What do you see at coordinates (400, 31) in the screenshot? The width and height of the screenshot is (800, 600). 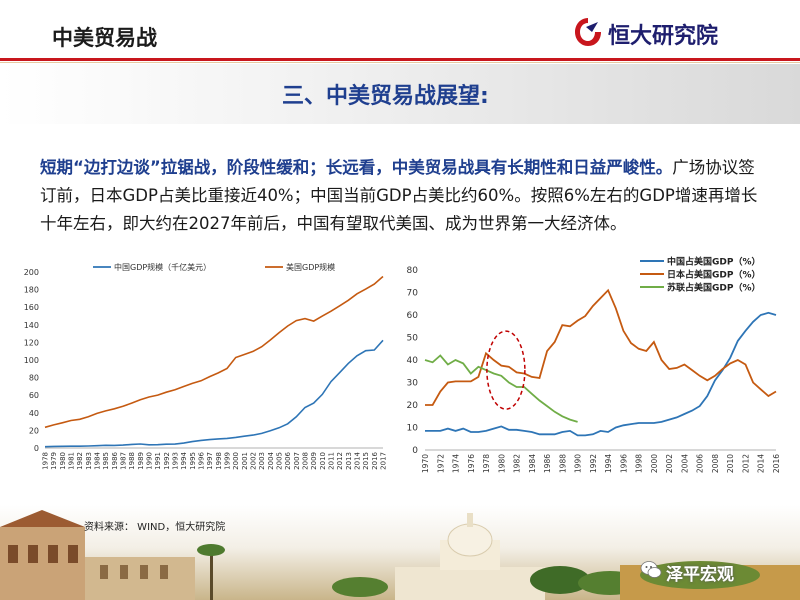 I see `header-bar: 中美贸易战 恒大研究院` at bounding box center [400, 31].